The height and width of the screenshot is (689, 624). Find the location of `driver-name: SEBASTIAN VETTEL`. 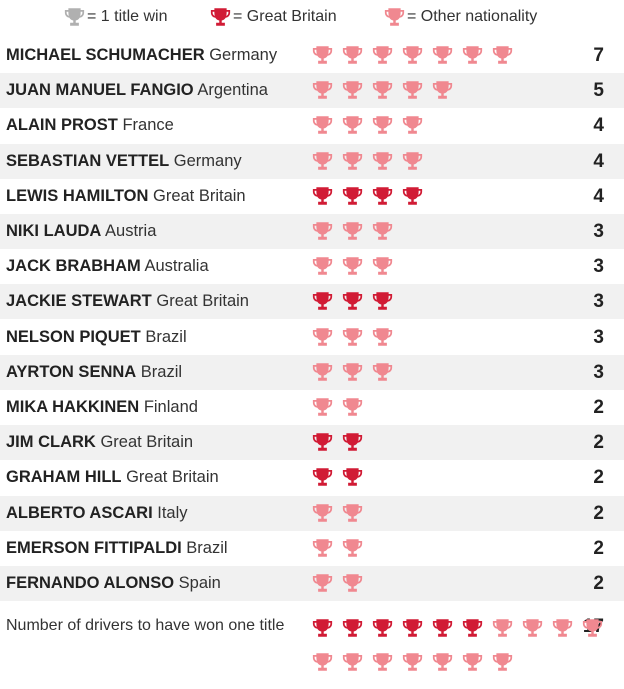

driver-name: SEBASTIAN VETTEL is located at coordinates (88, 160).